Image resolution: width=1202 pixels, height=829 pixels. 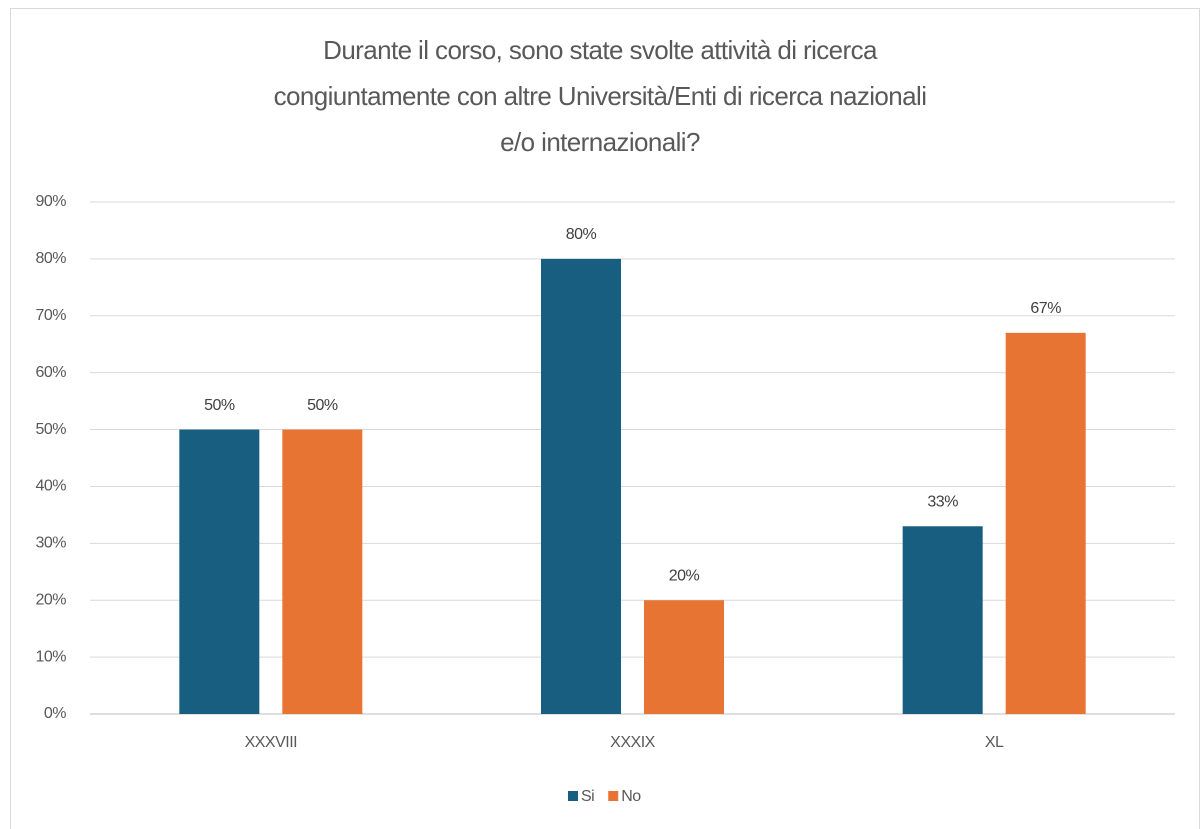 What do you see at coordinates (994, 742) in the screenshot?
I see `x-tick-label: XL` at bounding box center [994, 742].